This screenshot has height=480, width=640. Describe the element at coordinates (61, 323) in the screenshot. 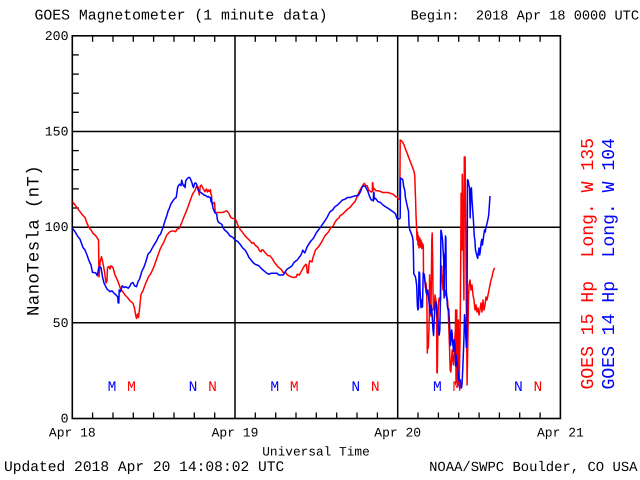

I see `svg-text: 50` at that location.